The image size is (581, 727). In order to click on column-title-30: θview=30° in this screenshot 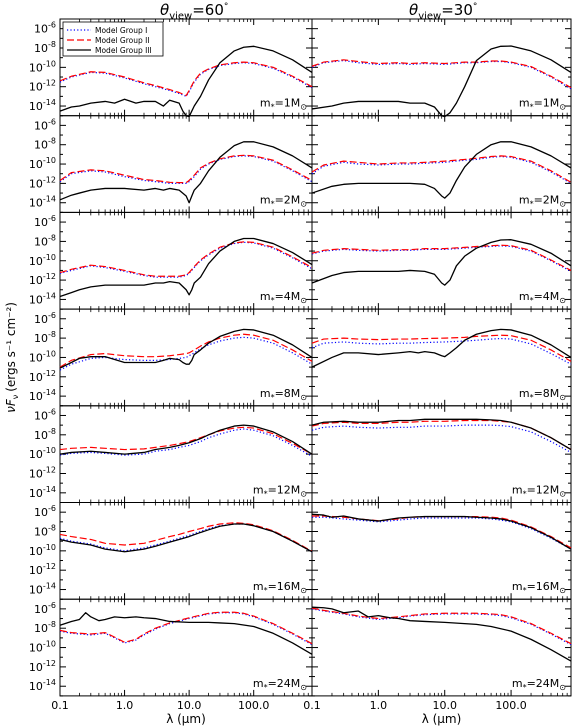, I will do `click(443, 11)`.